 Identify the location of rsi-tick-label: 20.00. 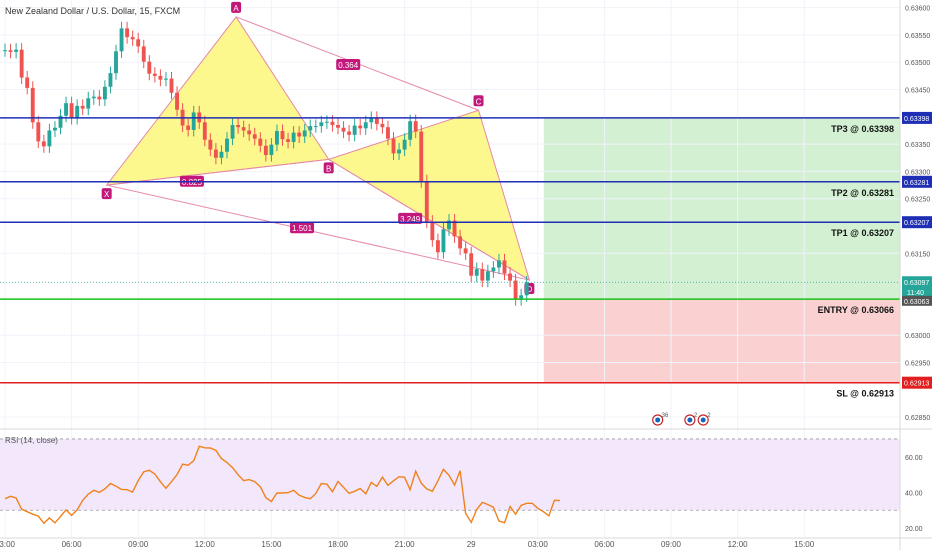
(914, 529).